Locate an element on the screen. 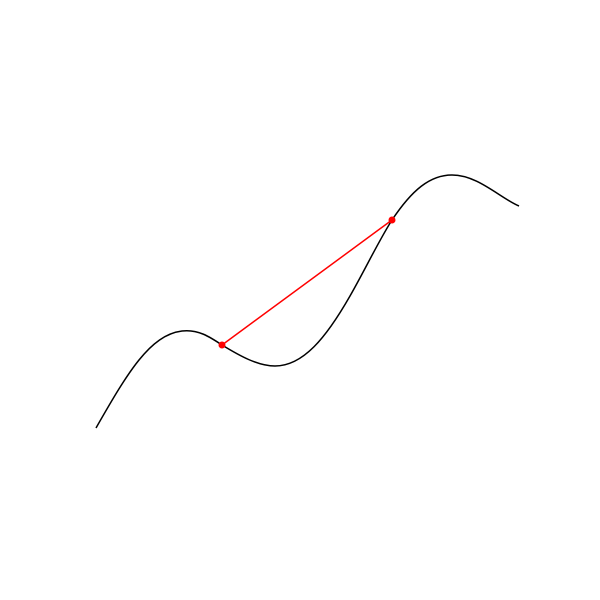  secant-point-left is located at coordinates (222, 345).